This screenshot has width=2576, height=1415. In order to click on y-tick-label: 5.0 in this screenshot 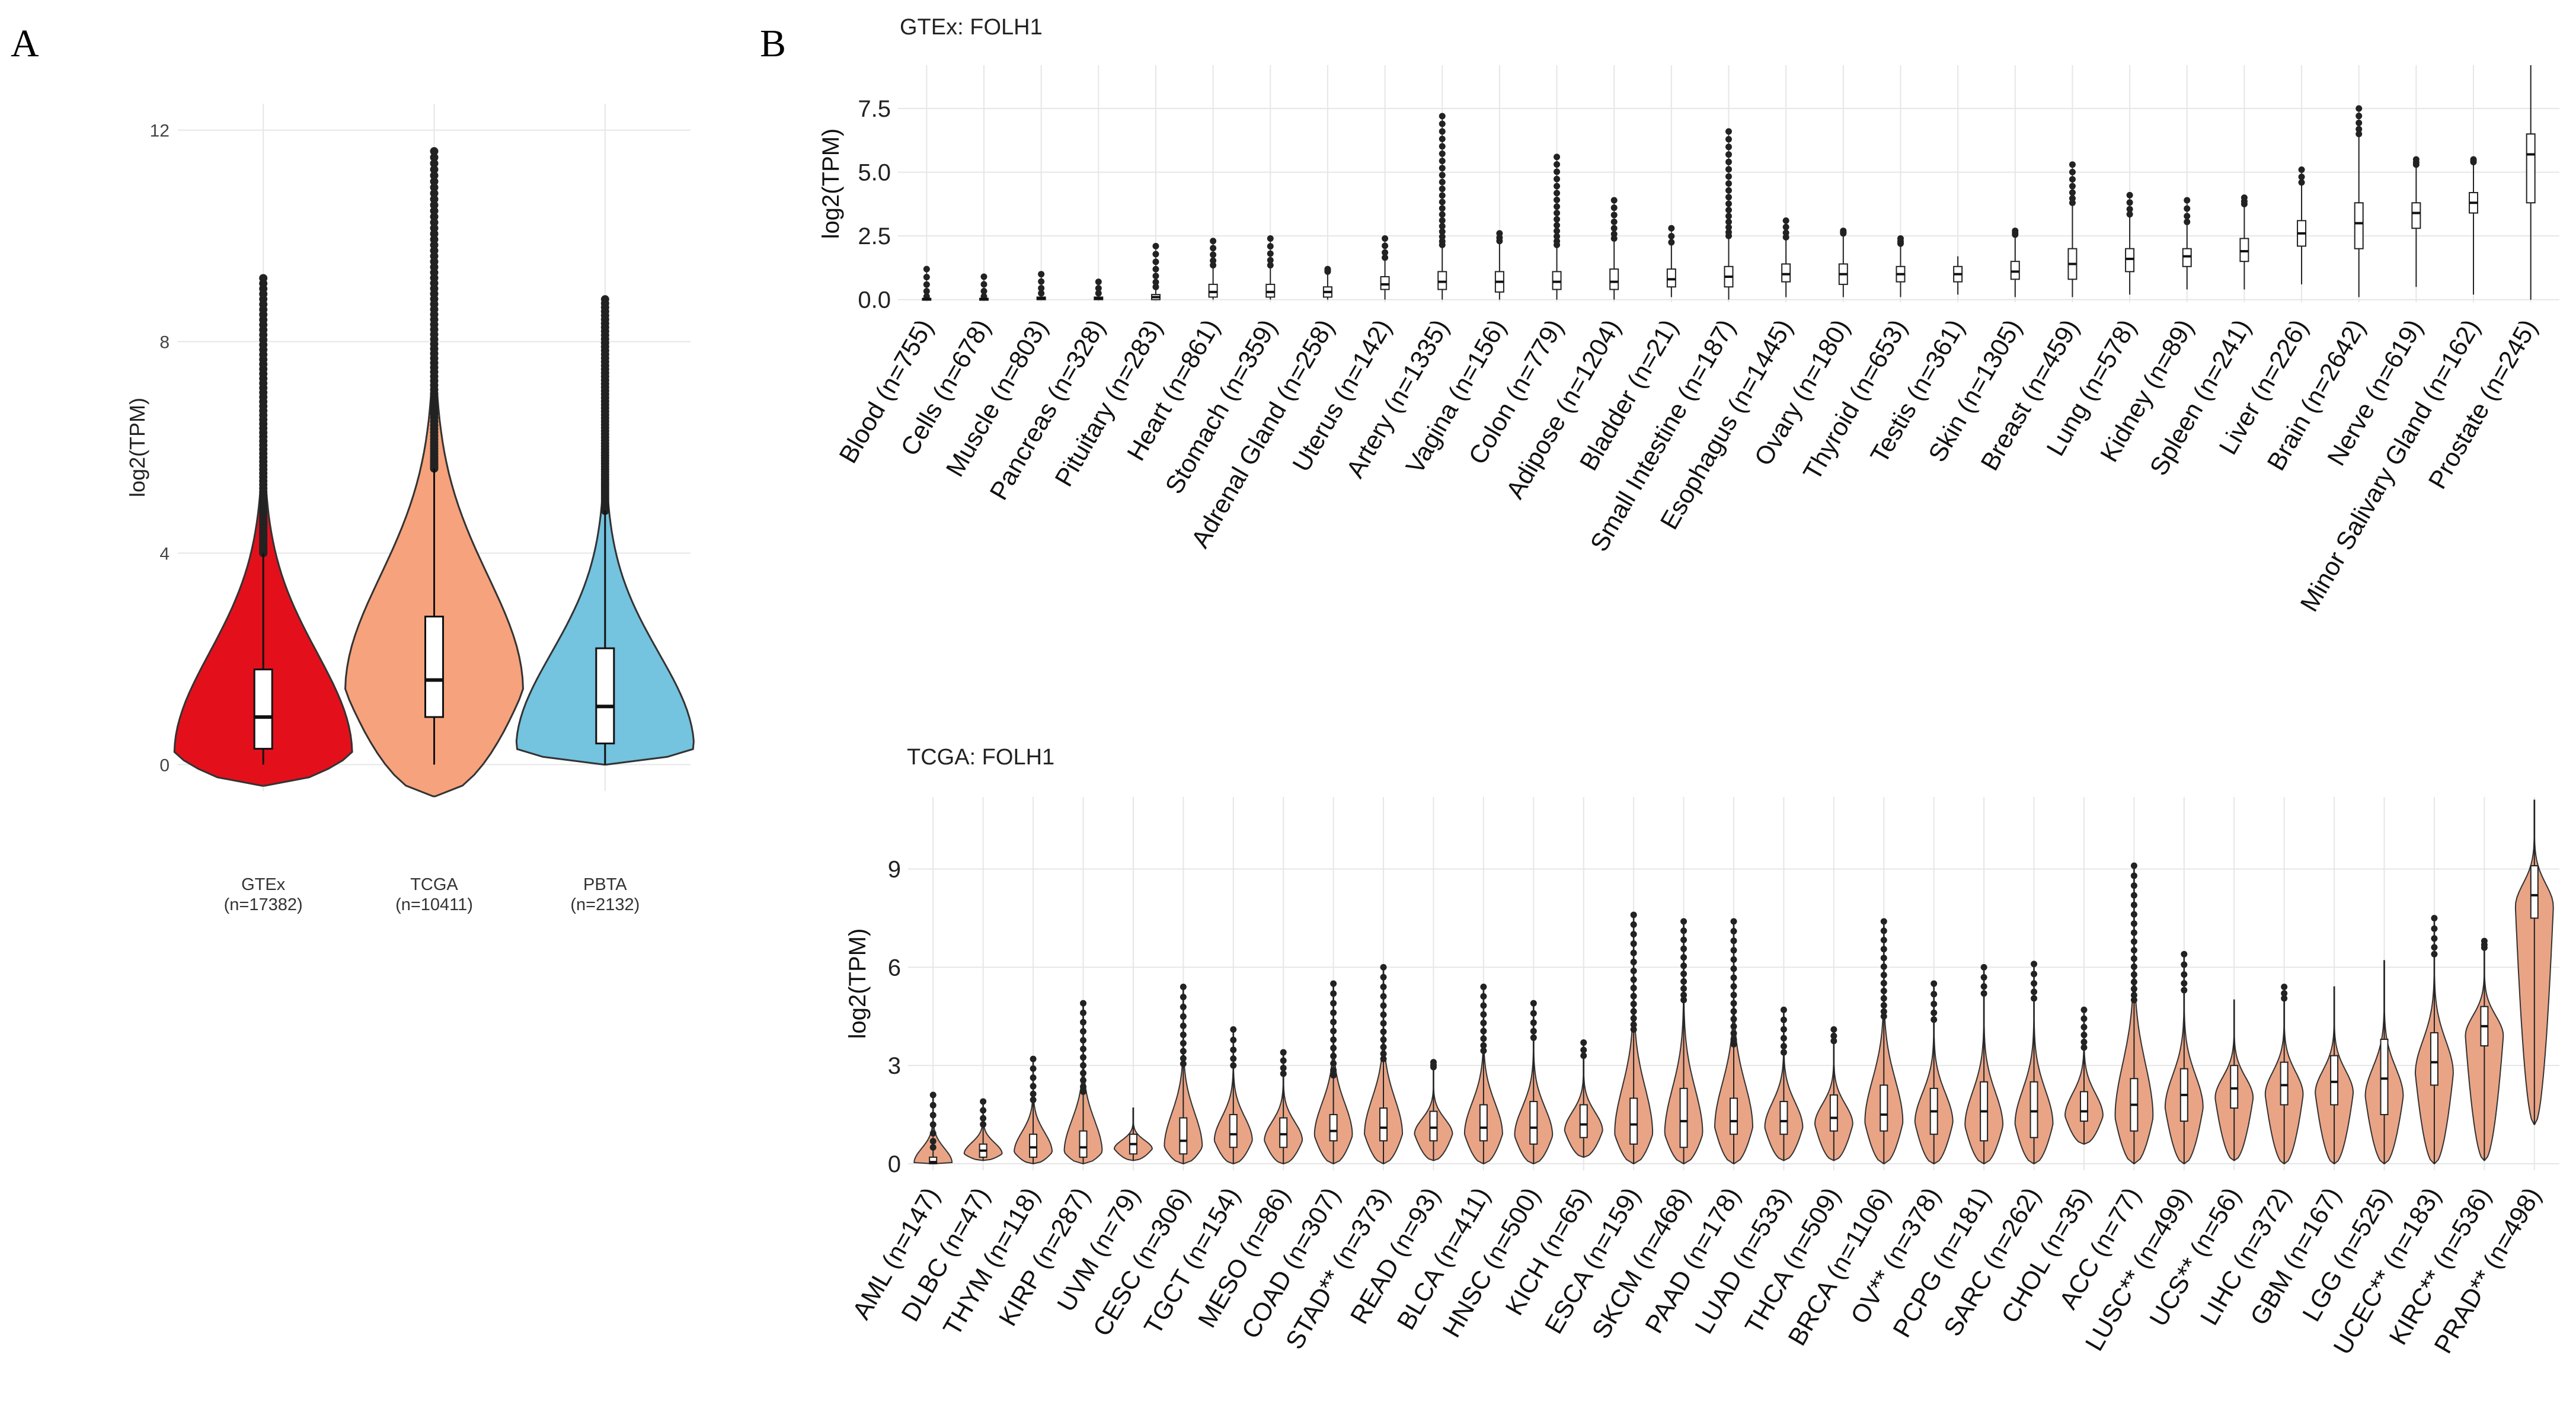, I will do `click(874, 173)`.